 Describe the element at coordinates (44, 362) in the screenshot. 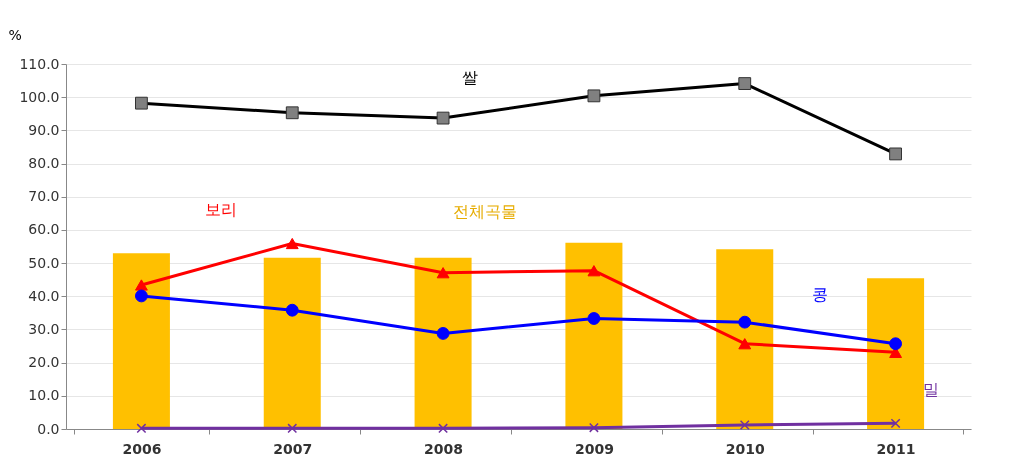

I see `y-tick-label: 20.0` at that location.